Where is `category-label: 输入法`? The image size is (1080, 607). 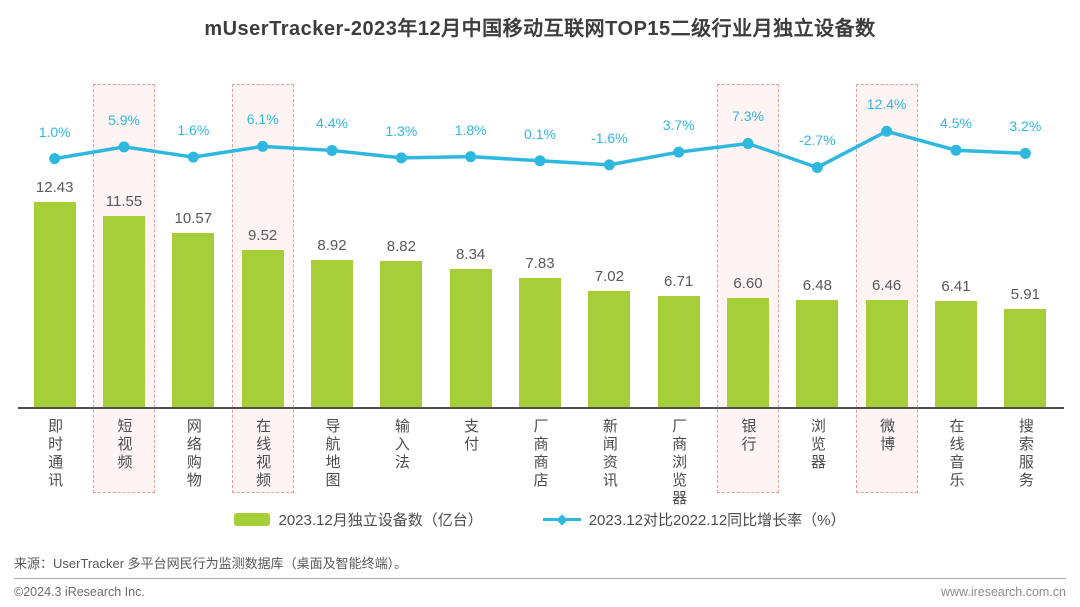
category-label: 输入法 is located at coordinates (401, 445).